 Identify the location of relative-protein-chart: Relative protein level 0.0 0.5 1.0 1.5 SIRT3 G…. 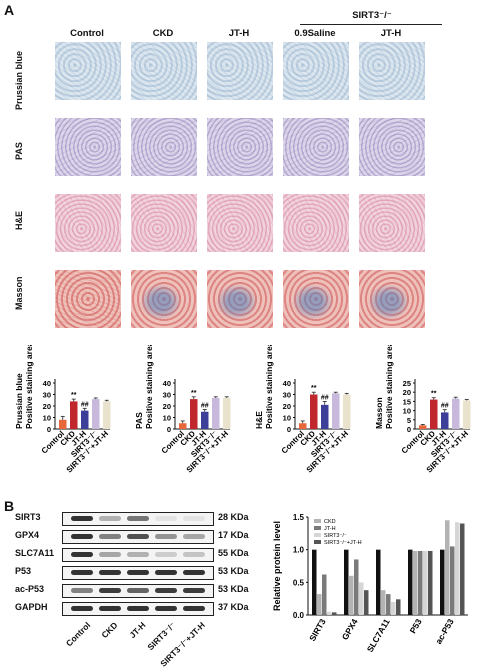
(370, 583).